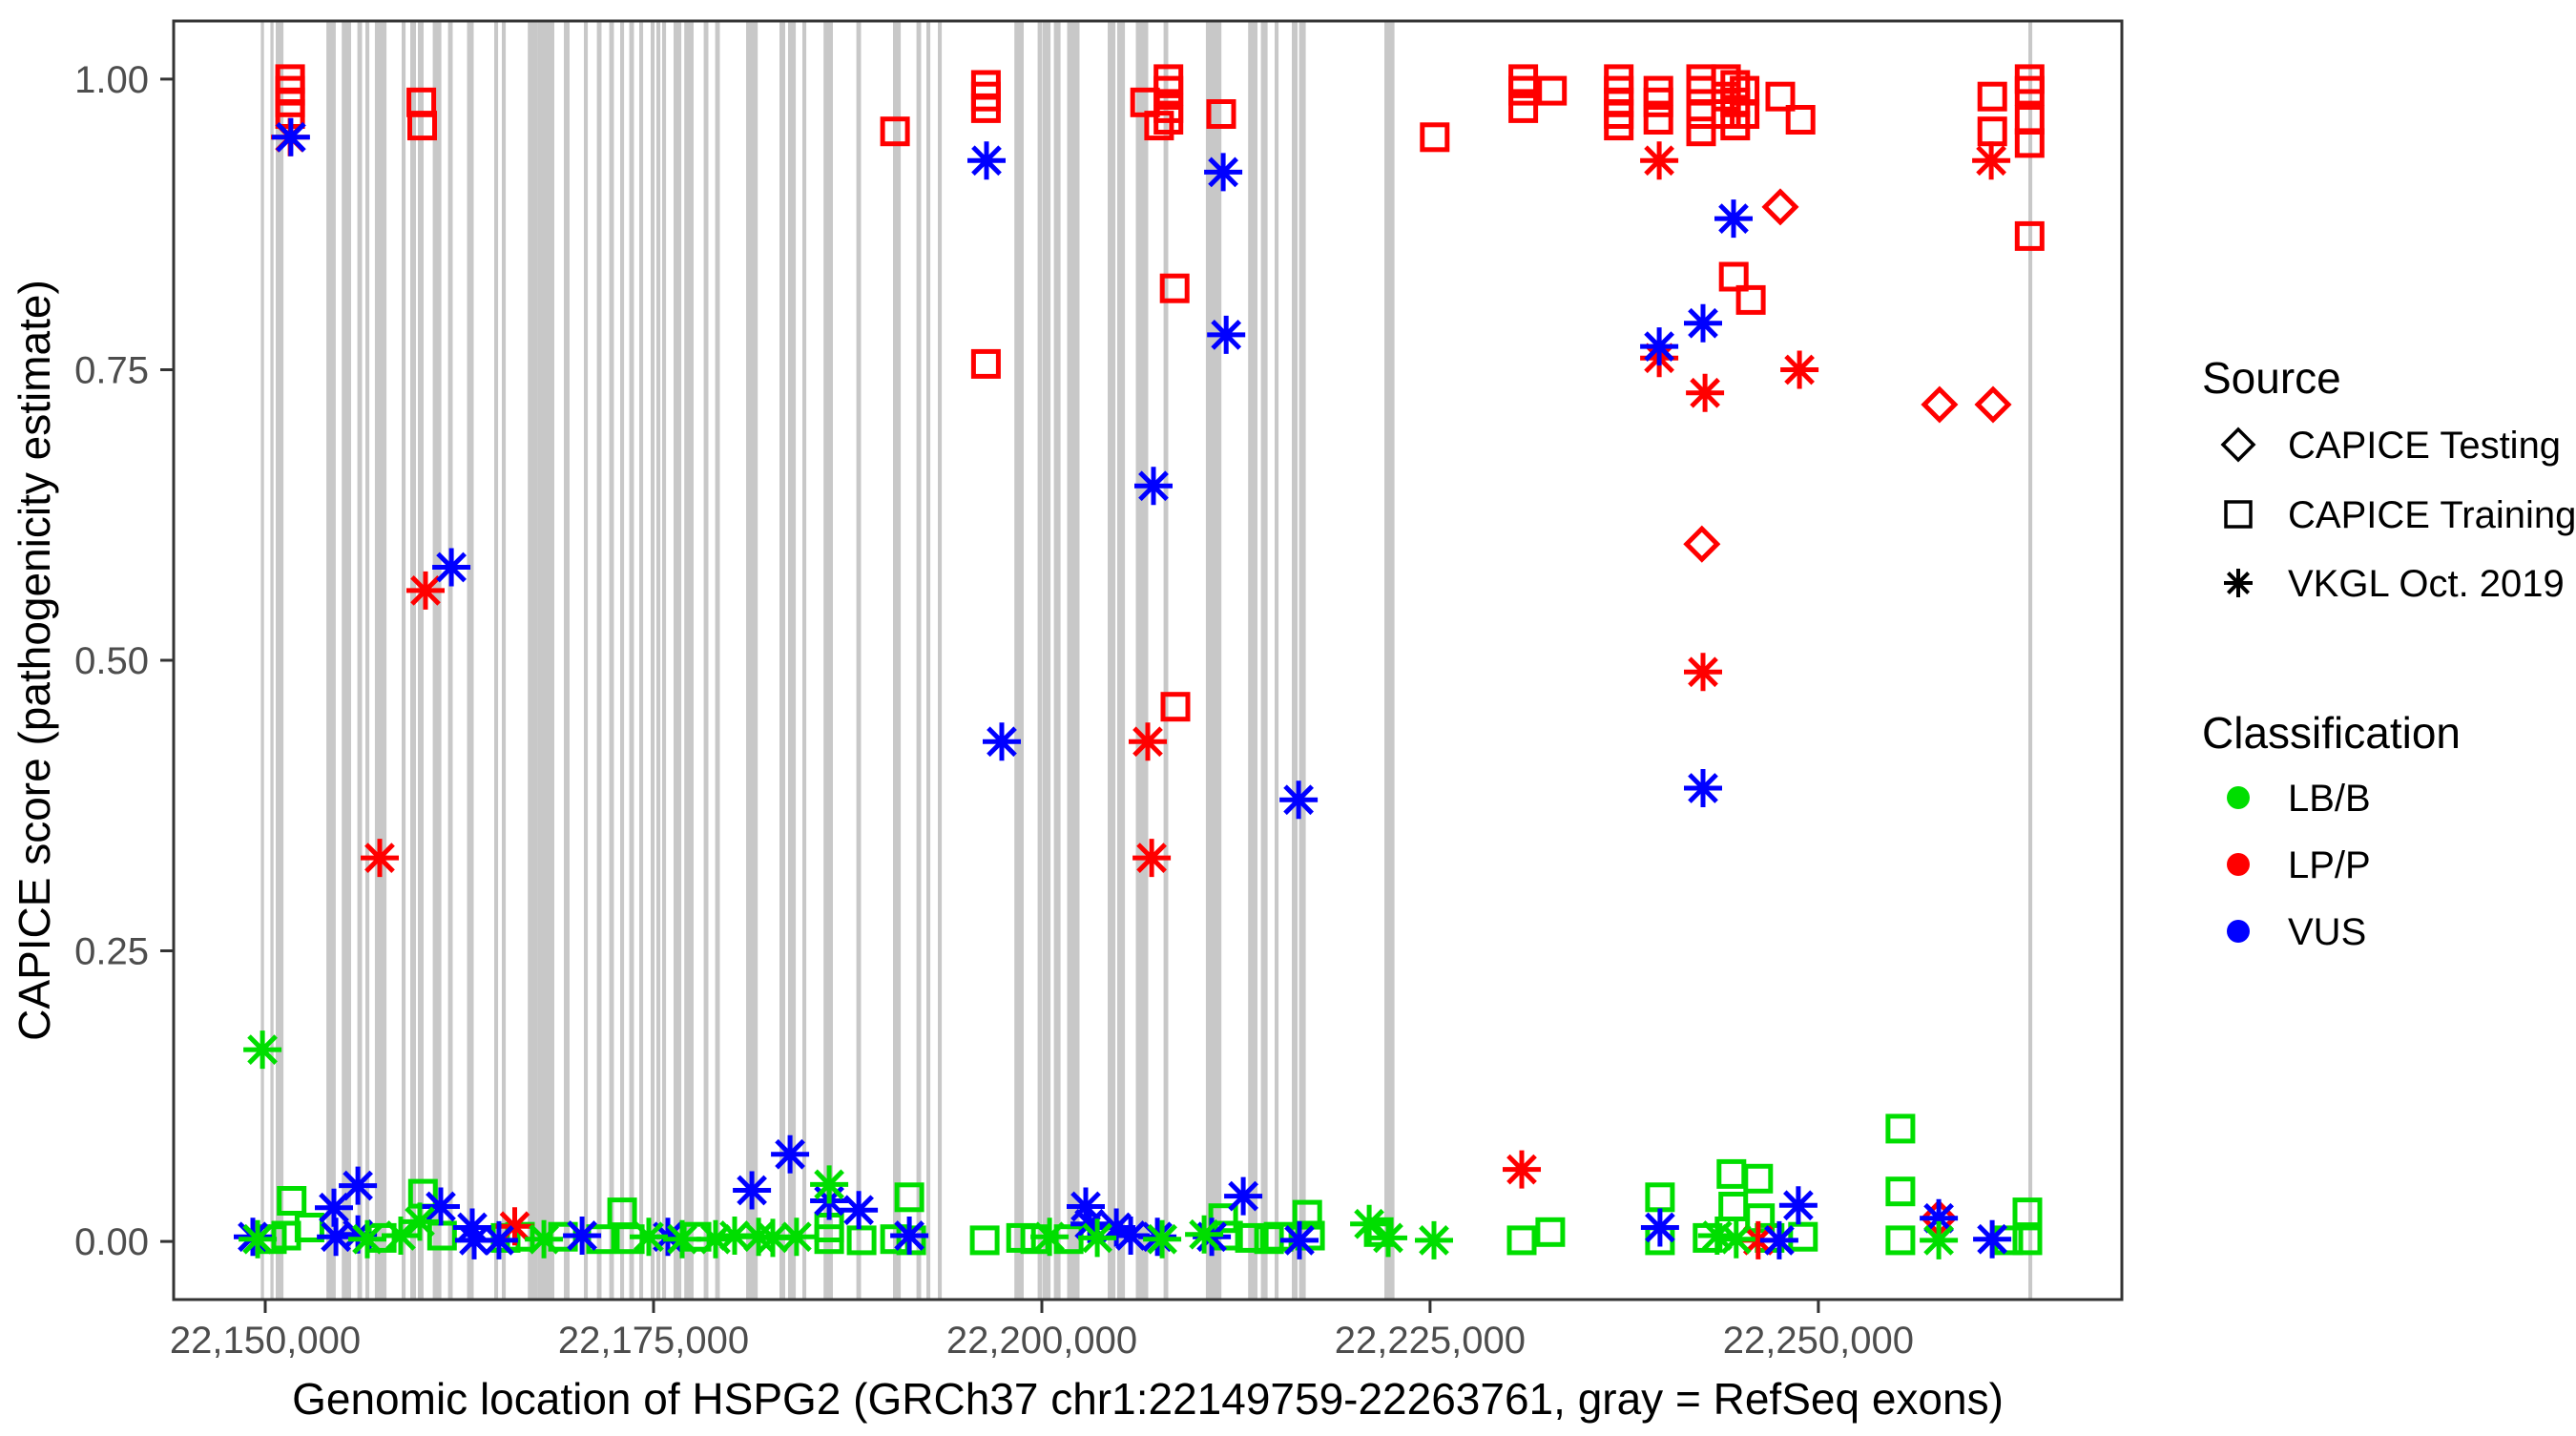 This screenshot has height=1436, width=2576. Describe the element at coordinates (2426, 584) in the screenshot. I see `legend-item-label: VKGL Oct. 2019` at that location.